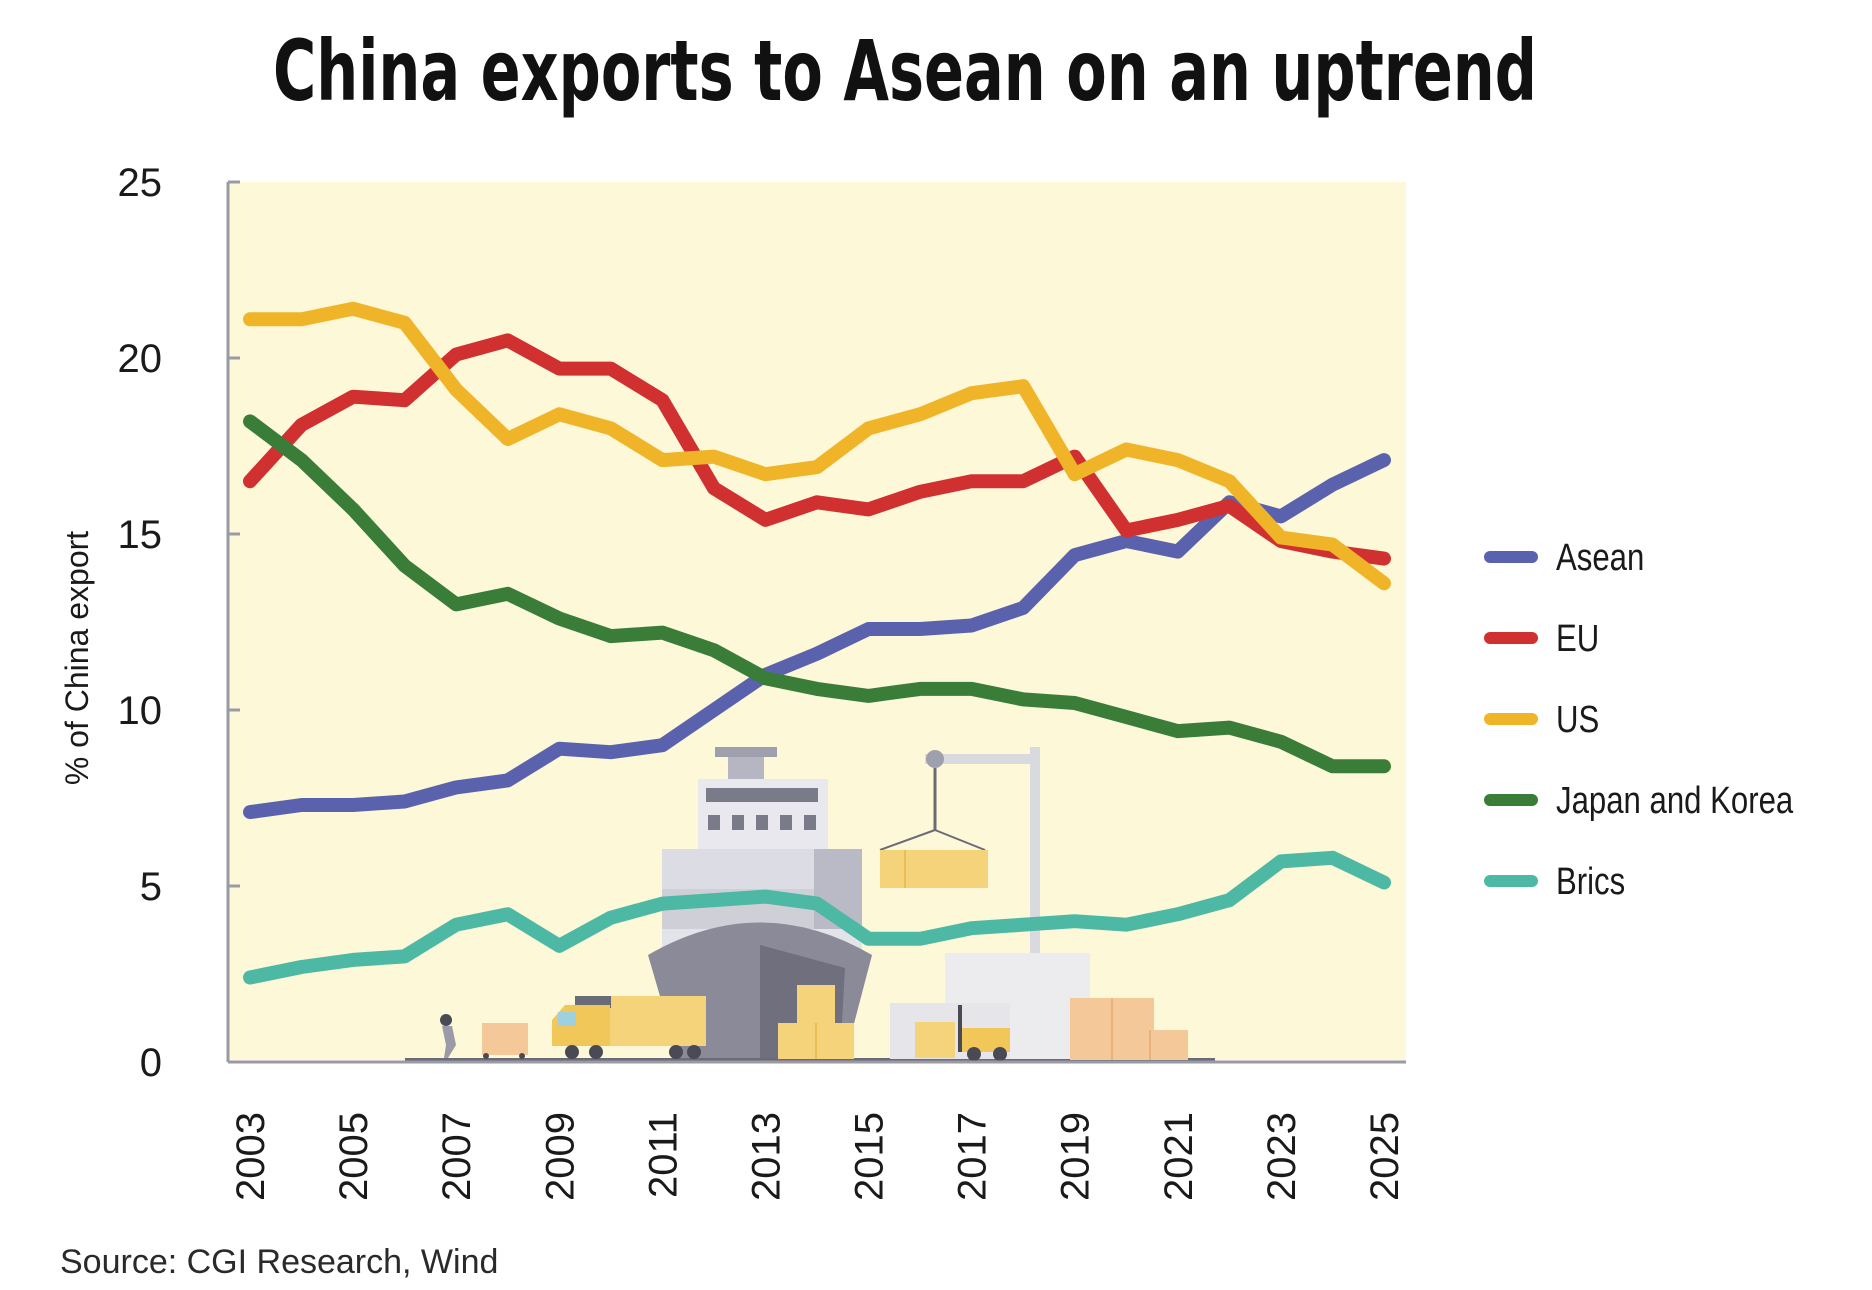 This screenshot has width=1872, height=1290. Describe the element at coordinates (1577, 720) in the screenshot. I see `legend-label-us: US` at that location.